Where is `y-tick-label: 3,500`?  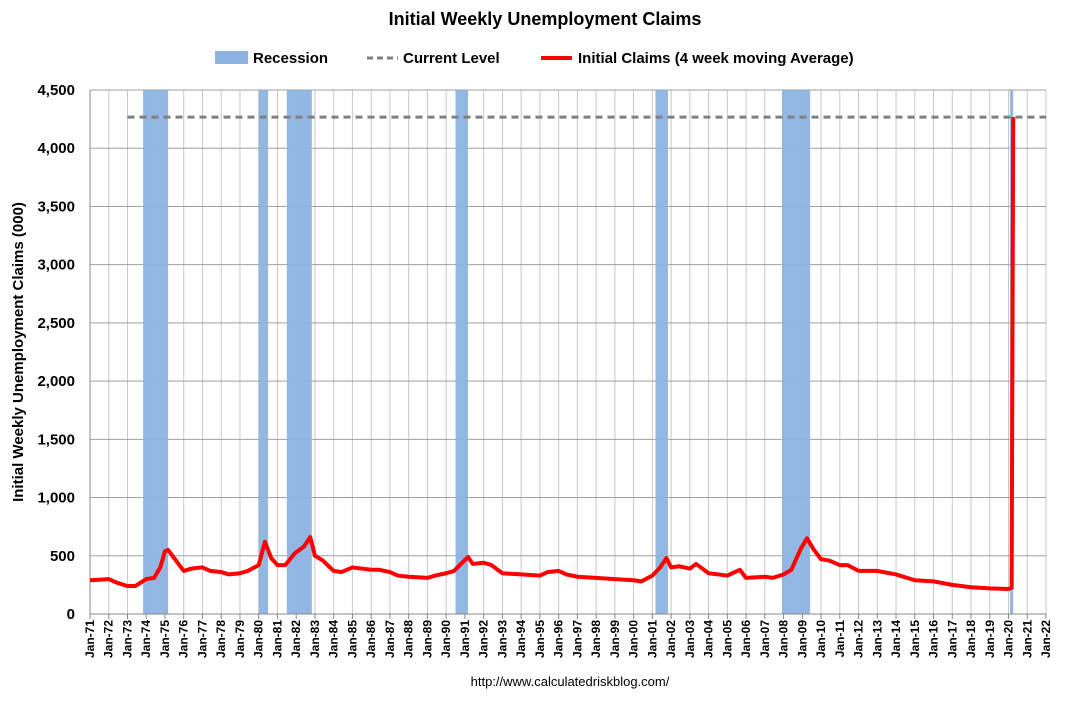
y-tick-label: 3,500 is located at coordinates (56, 206).